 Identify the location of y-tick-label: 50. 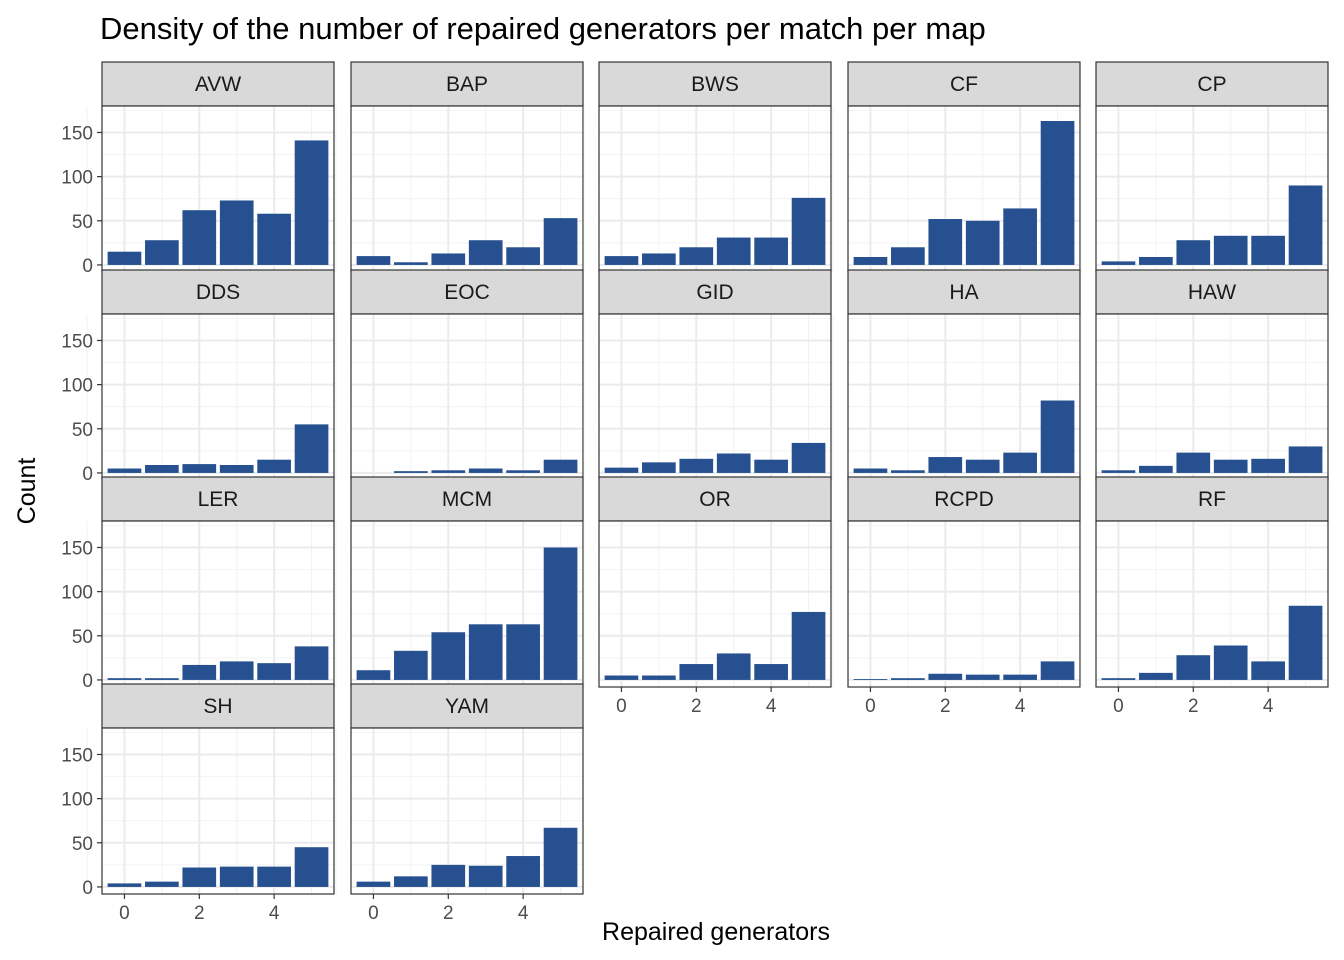
(82, 844).